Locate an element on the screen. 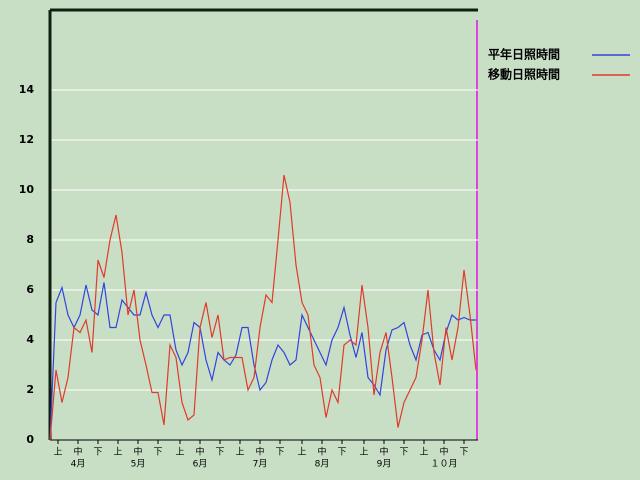 The width and height of the screenshot is (640, 480). legend-label: 平年日照時間 is located at coordinates (524, 54).